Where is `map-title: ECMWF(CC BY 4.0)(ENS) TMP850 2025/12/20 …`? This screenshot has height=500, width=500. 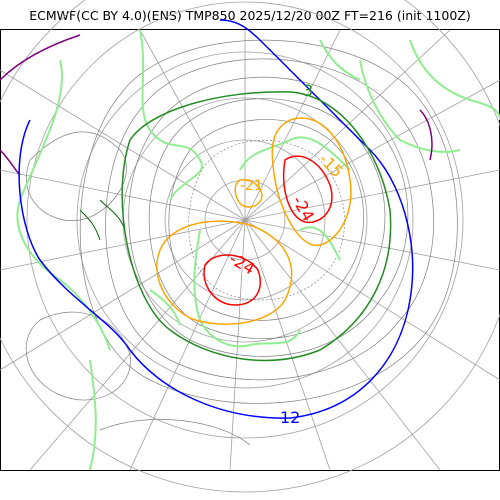
map-title: ECMWF(CC BY 4.0)(ENS) TMP850 2025/12/20 … is located at coordinates (250, 15).